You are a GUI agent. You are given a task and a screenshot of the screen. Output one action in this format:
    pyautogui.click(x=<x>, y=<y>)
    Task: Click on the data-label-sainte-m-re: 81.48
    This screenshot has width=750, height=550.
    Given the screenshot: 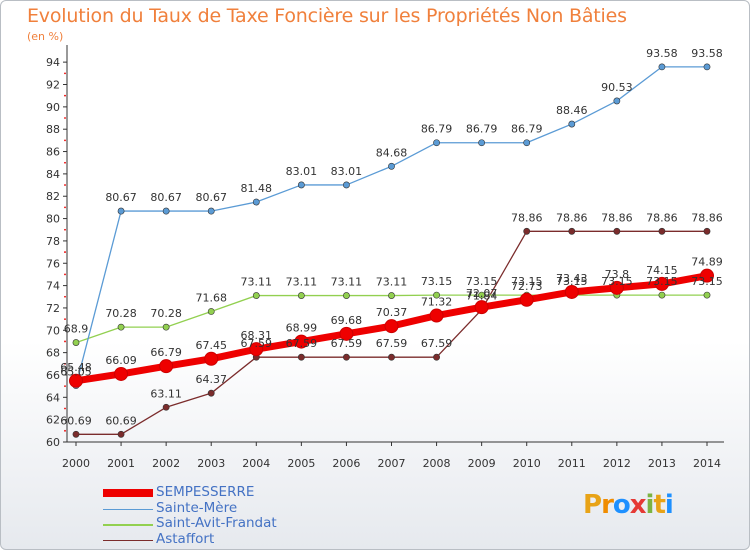 What is the action you would take?
    pyautogui.click(x=257, y=188)
    